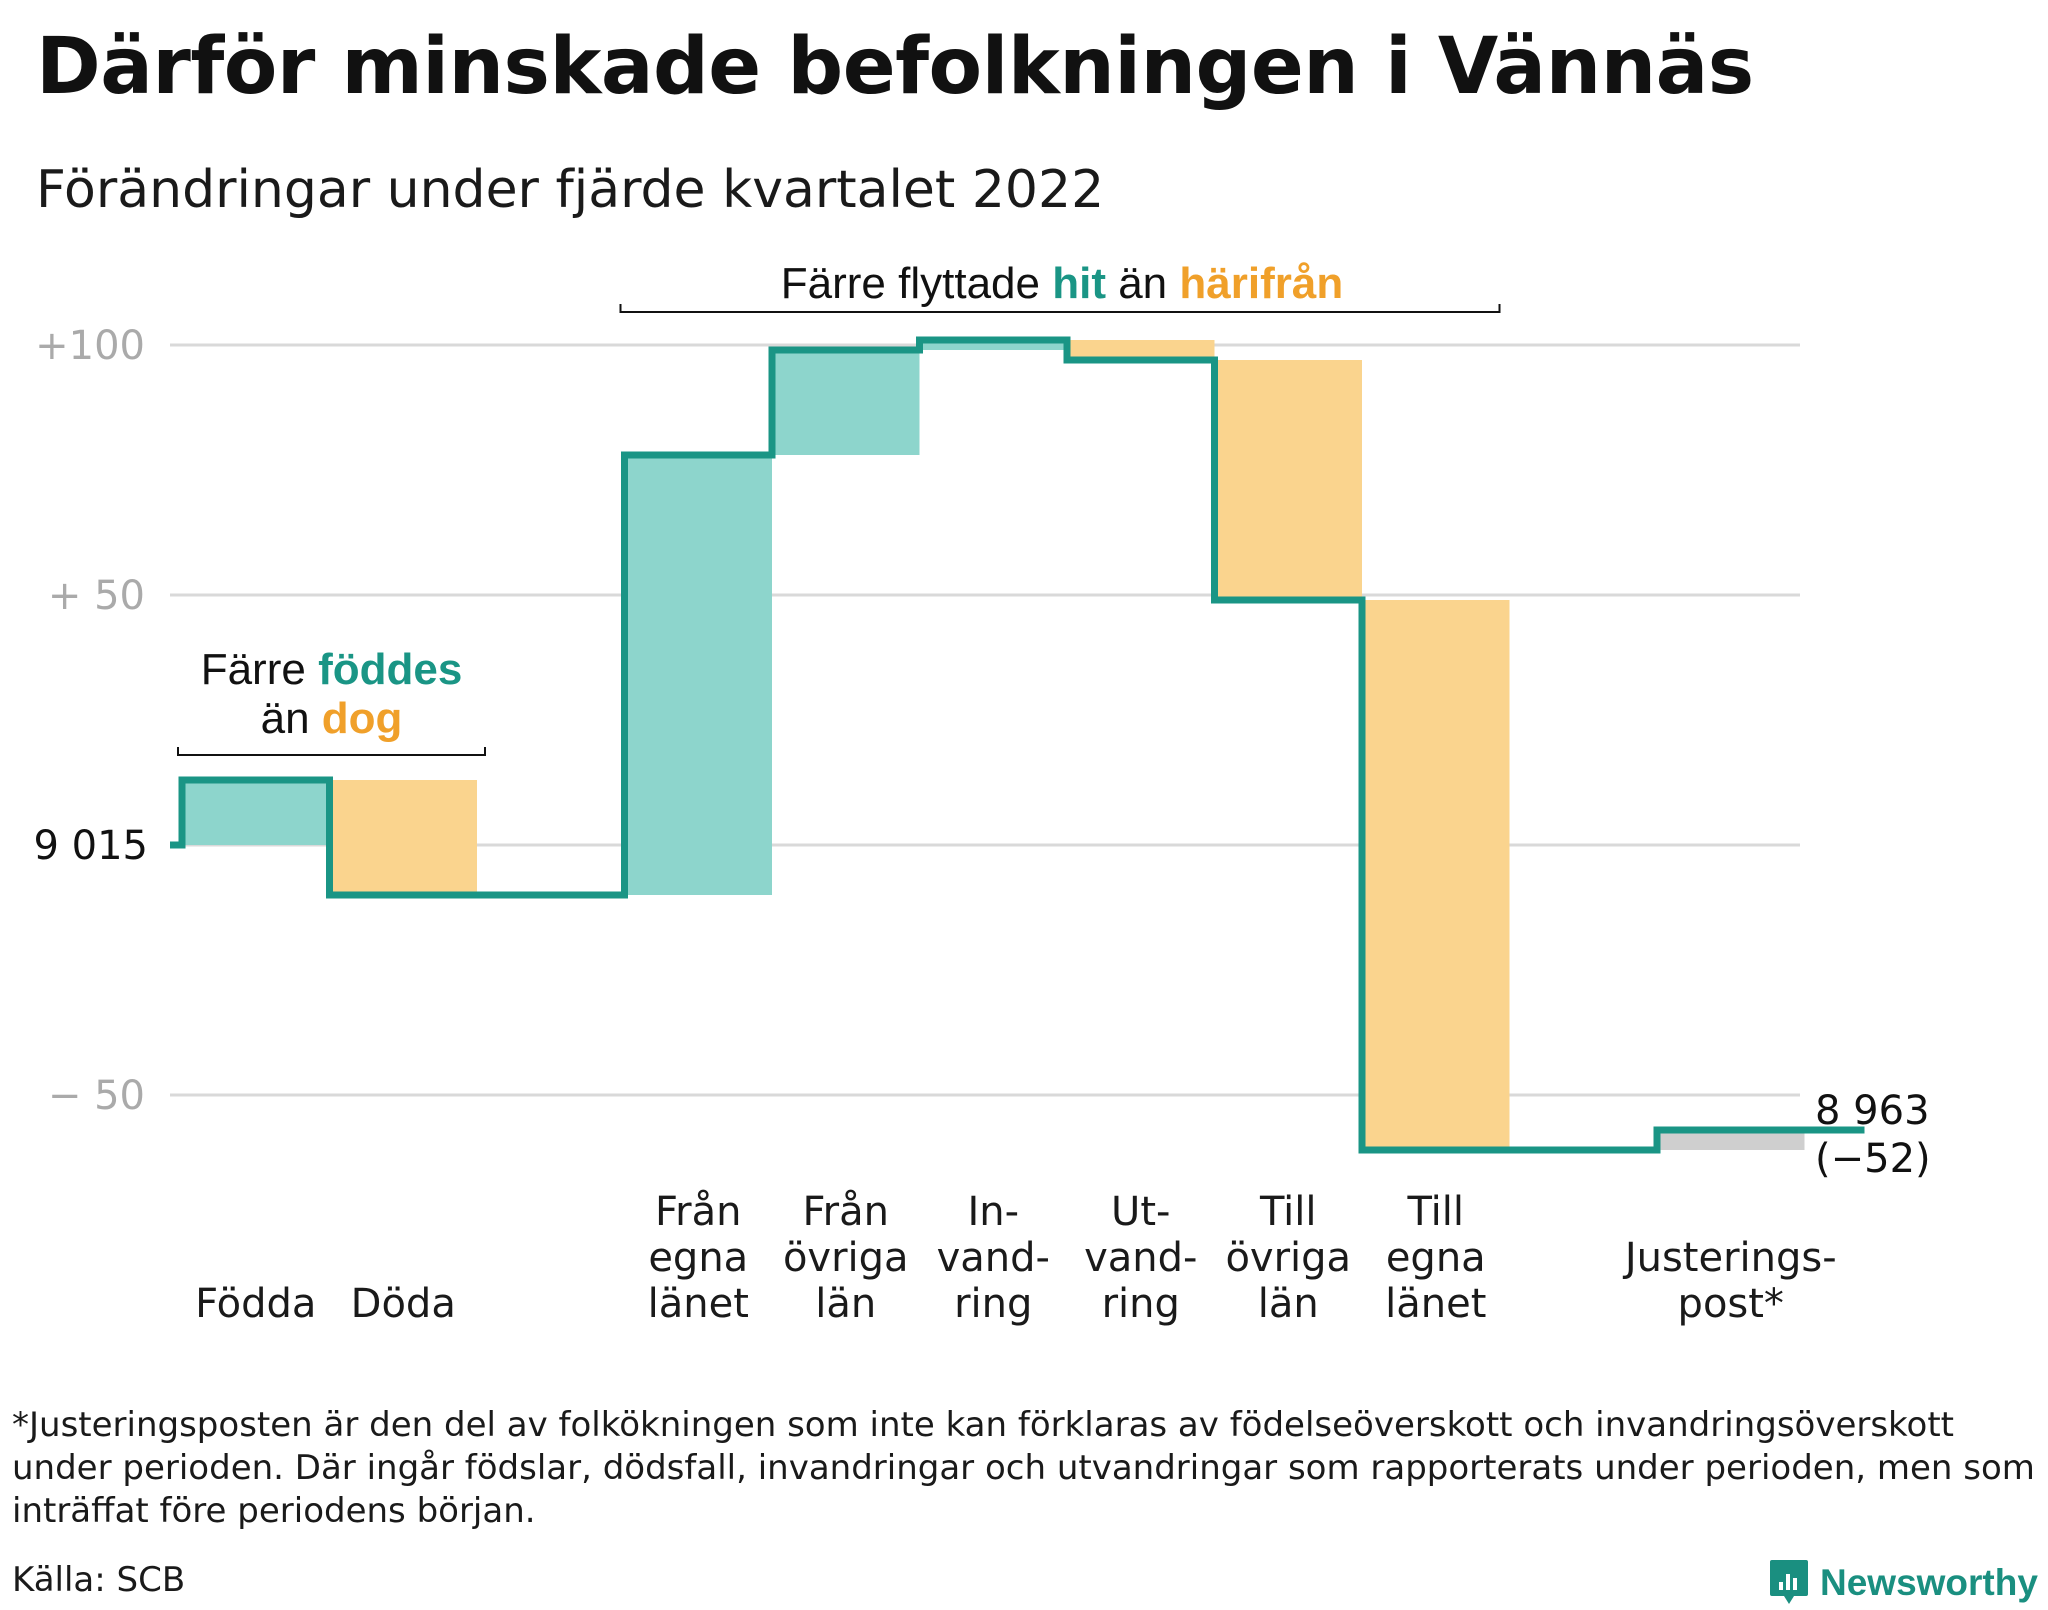  Describe the element at coordinates (1789, 1582) in the screenshot. I see `newsworthy-logo-icon` at that location.